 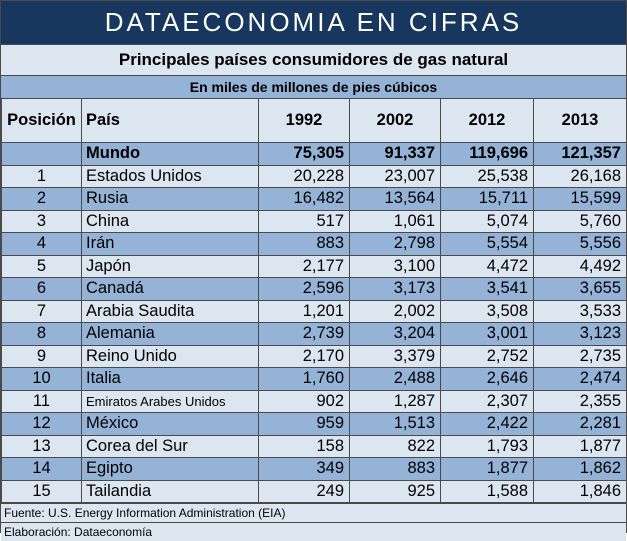 What do you see at coordinates (170, 289) in the screenshot?
I see `row-country: Canadá` at bounding box center [170, 289].